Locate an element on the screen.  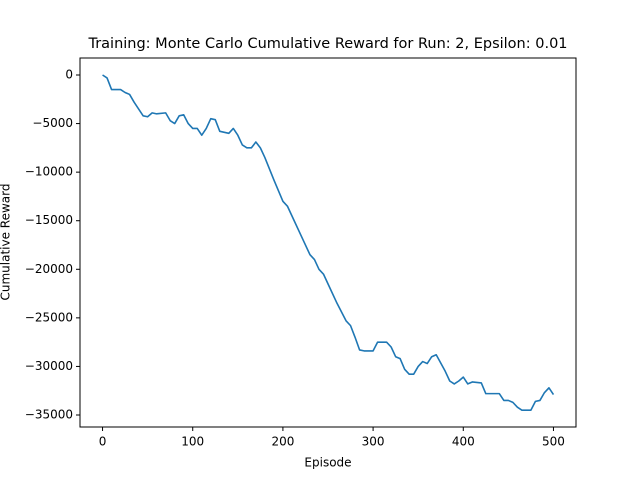
y-tick-label: −10000 is located at coordinates (49, 172).